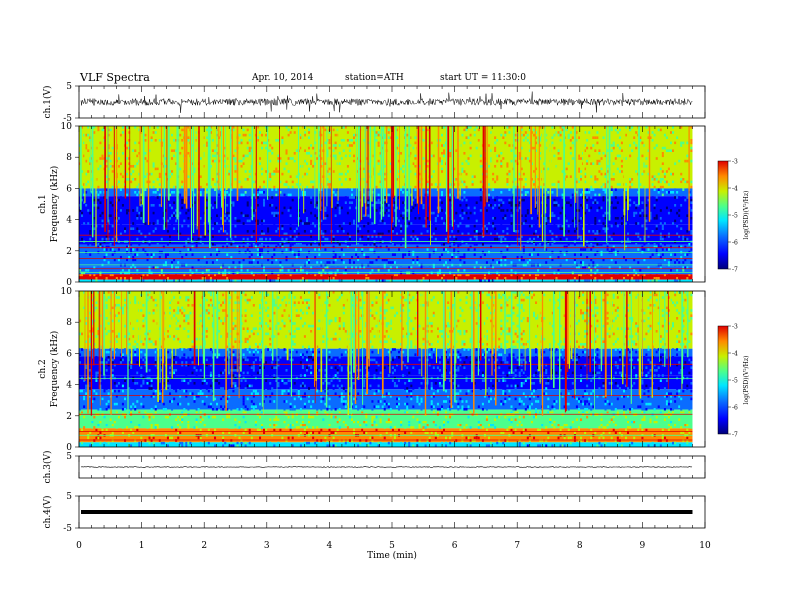  Describe the element at coordinates (282, 78) in the screenshot. I see `date-label: Apr. 10, 2014` at that location.